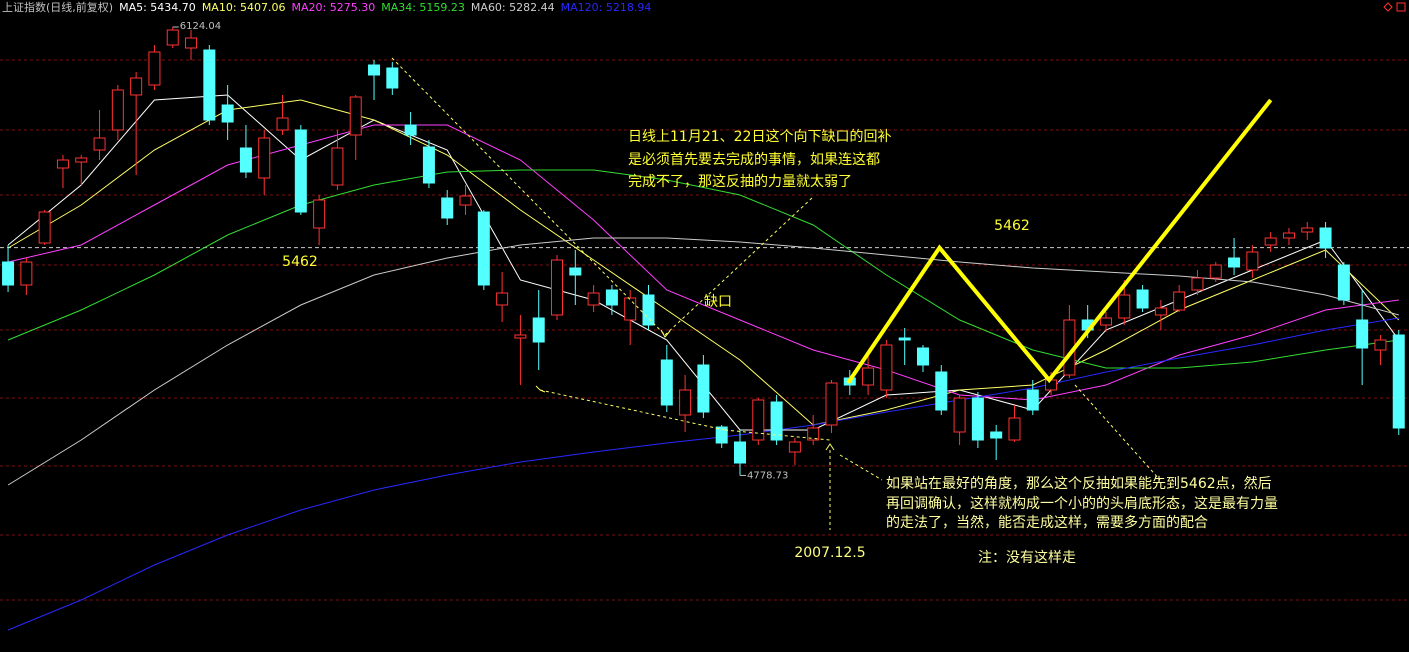  Describe the element at coordinates (1082, 503) in the screenshot. I see `note-line: 再回调确认，这样就构成一个小的的头肩底形态，这是最有力量` at that location.